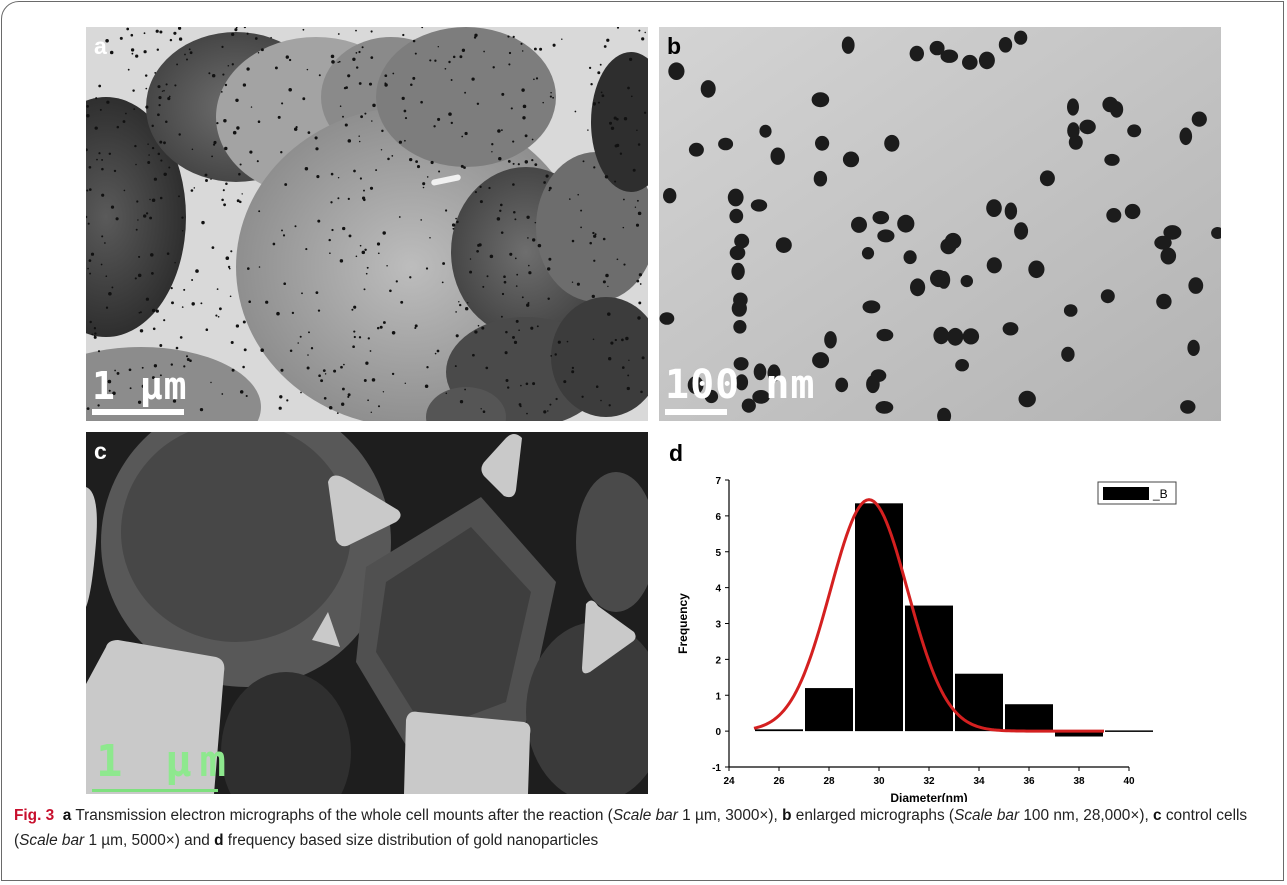 This screenshot has width=1287, height=885. I want to click on x-tick-label: 28, so click(829, 781).